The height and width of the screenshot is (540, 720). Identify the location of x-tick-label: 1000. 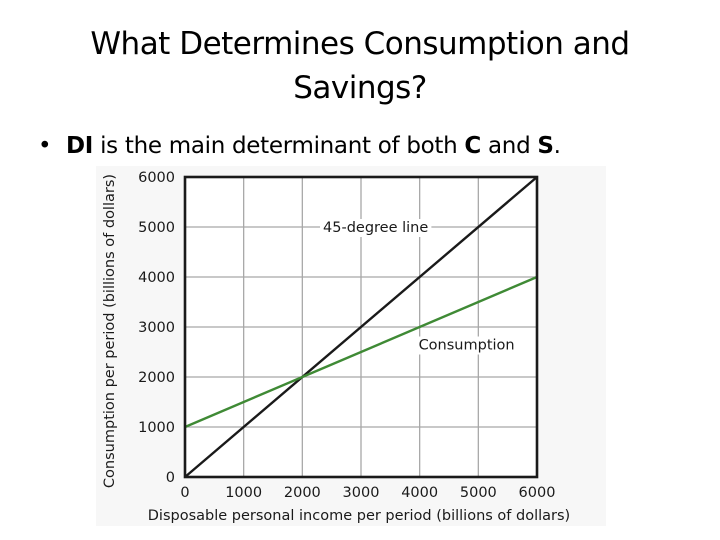
(243, 493).